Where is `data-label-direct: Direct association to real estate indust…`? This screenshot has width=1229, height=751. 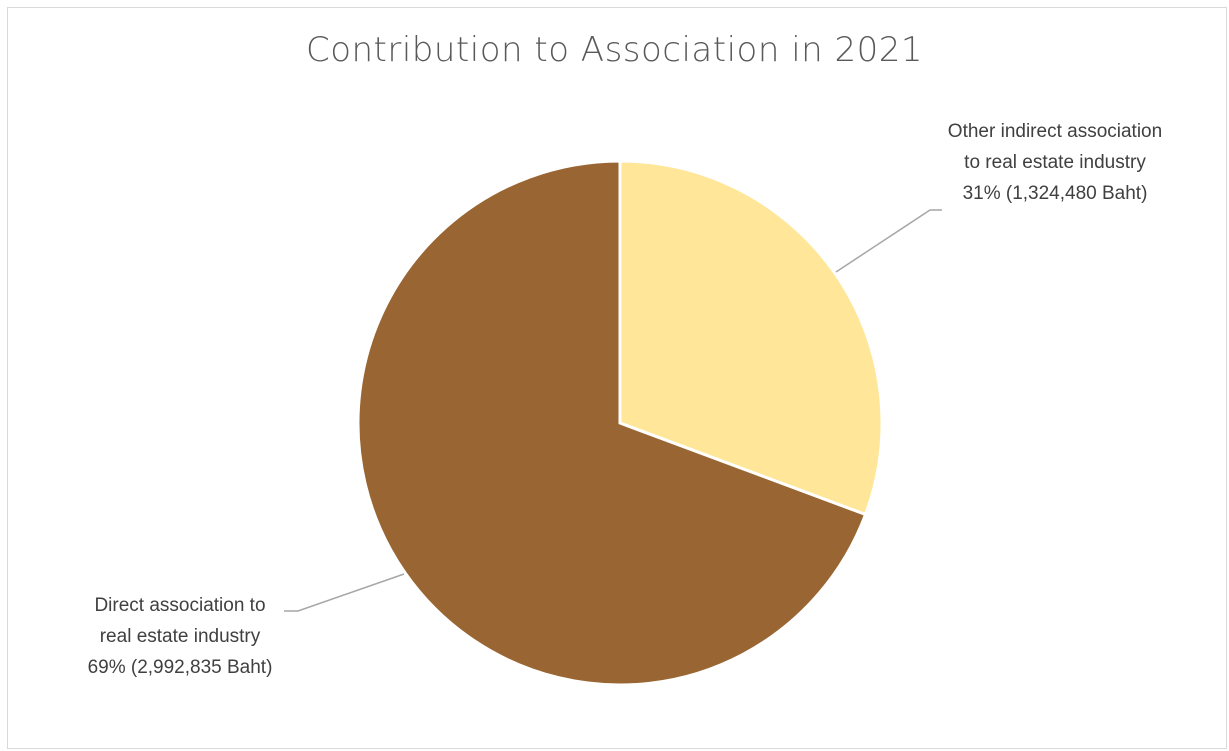 data-label-direct: Direct association to real estate indust… is located at coordinates (180, 636).